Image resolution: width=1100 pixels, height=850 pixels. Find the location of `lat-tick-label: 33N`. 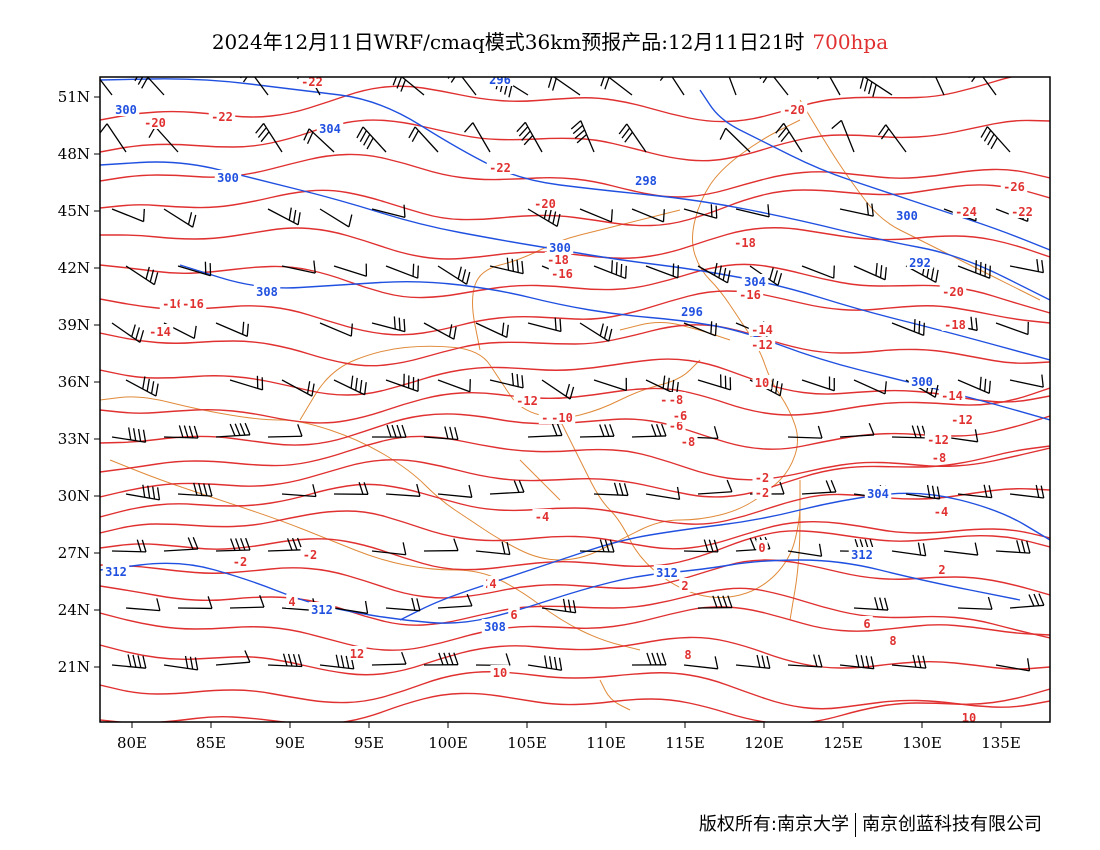

lat-tick-label: 33N is located at coordinates (74, 439).